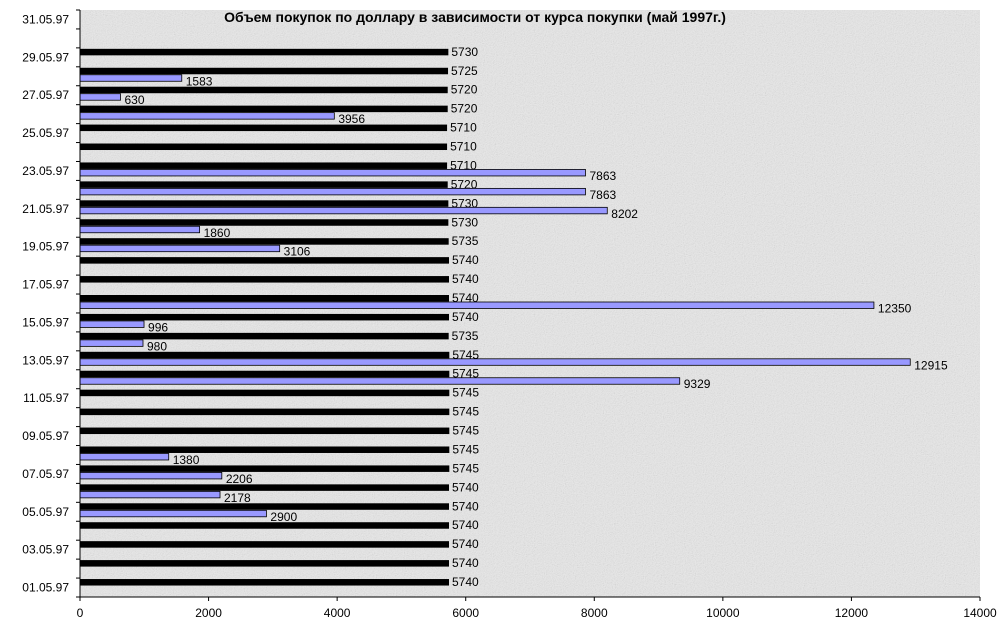 Image resolution: width=1005 pixels, height=640 pixels. What do you see at coordinates (931, 365) in the screenshot?
I see `volume-value-label: 12915` at bounding box center [931, 365].